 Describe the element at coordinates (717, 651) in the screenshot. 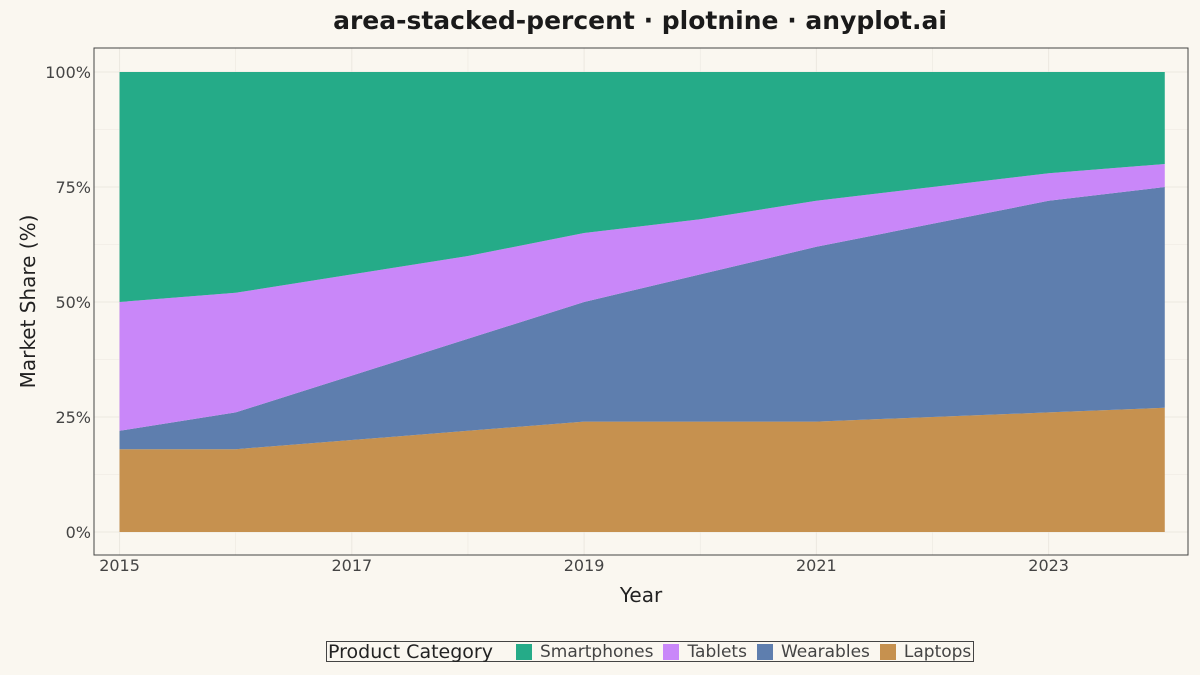

I see `legend-label-tablets: Tablets` at that location.